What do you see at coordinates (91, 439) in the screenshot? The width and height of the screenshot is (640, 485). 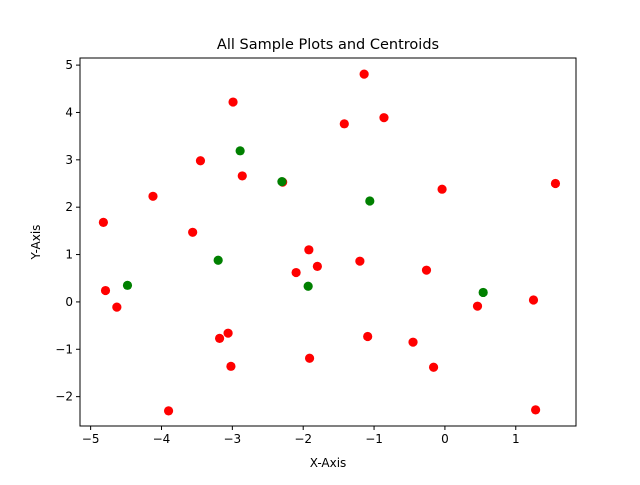 I see `x-tick-label: −5` at bounding box center [91, 439].